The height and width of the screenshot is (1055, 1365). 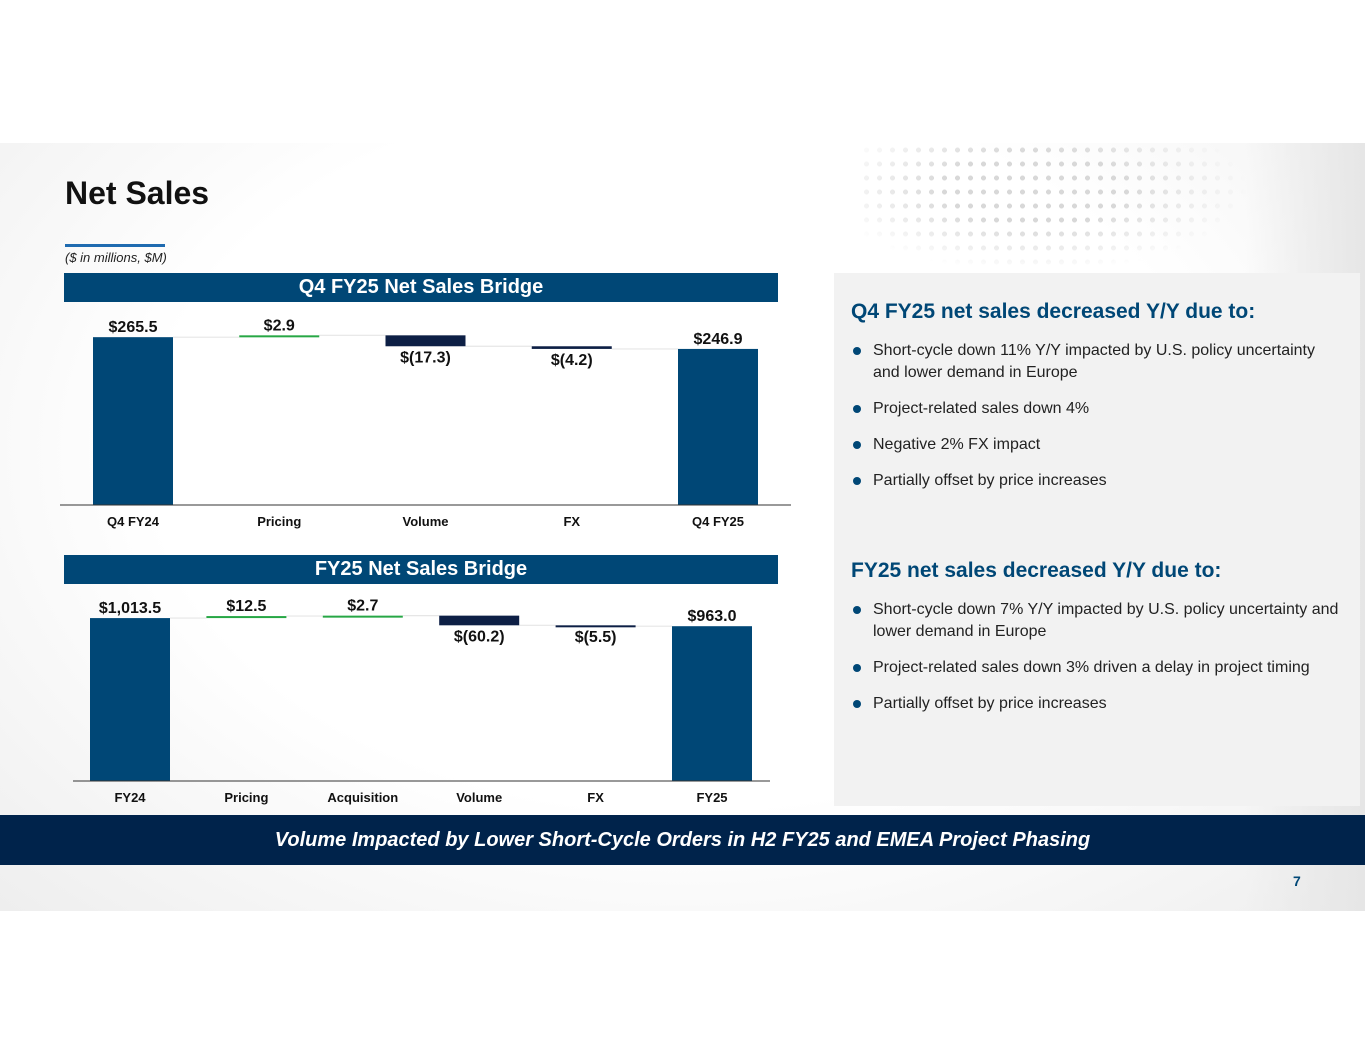 What do you see at coordinates (718, 521) in the screenshot?
I see `tick-label: Q4 FY25` at bounding box center [718, 521].